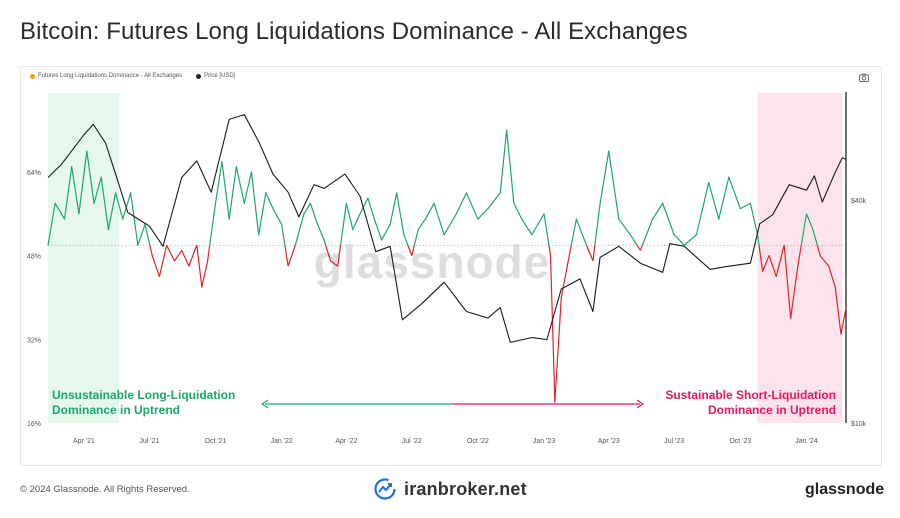  I want to click on legend-label-price: Price [USD], so click(220, 76).